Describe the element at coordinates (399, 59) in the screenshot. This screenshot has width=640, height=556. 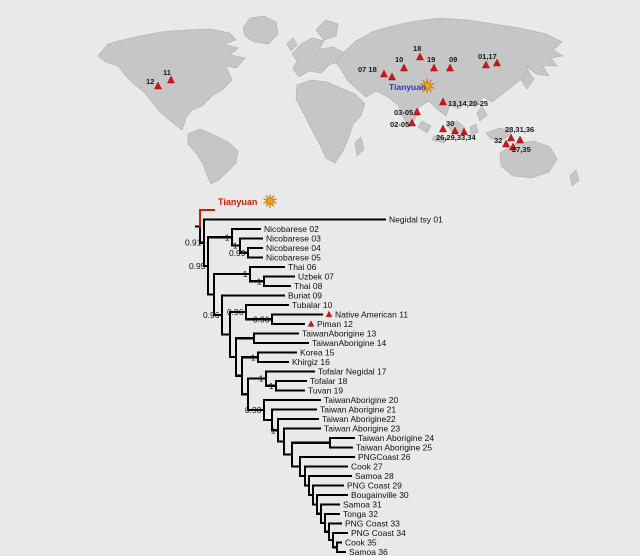
I see `map-marker-label: 10` at that location.